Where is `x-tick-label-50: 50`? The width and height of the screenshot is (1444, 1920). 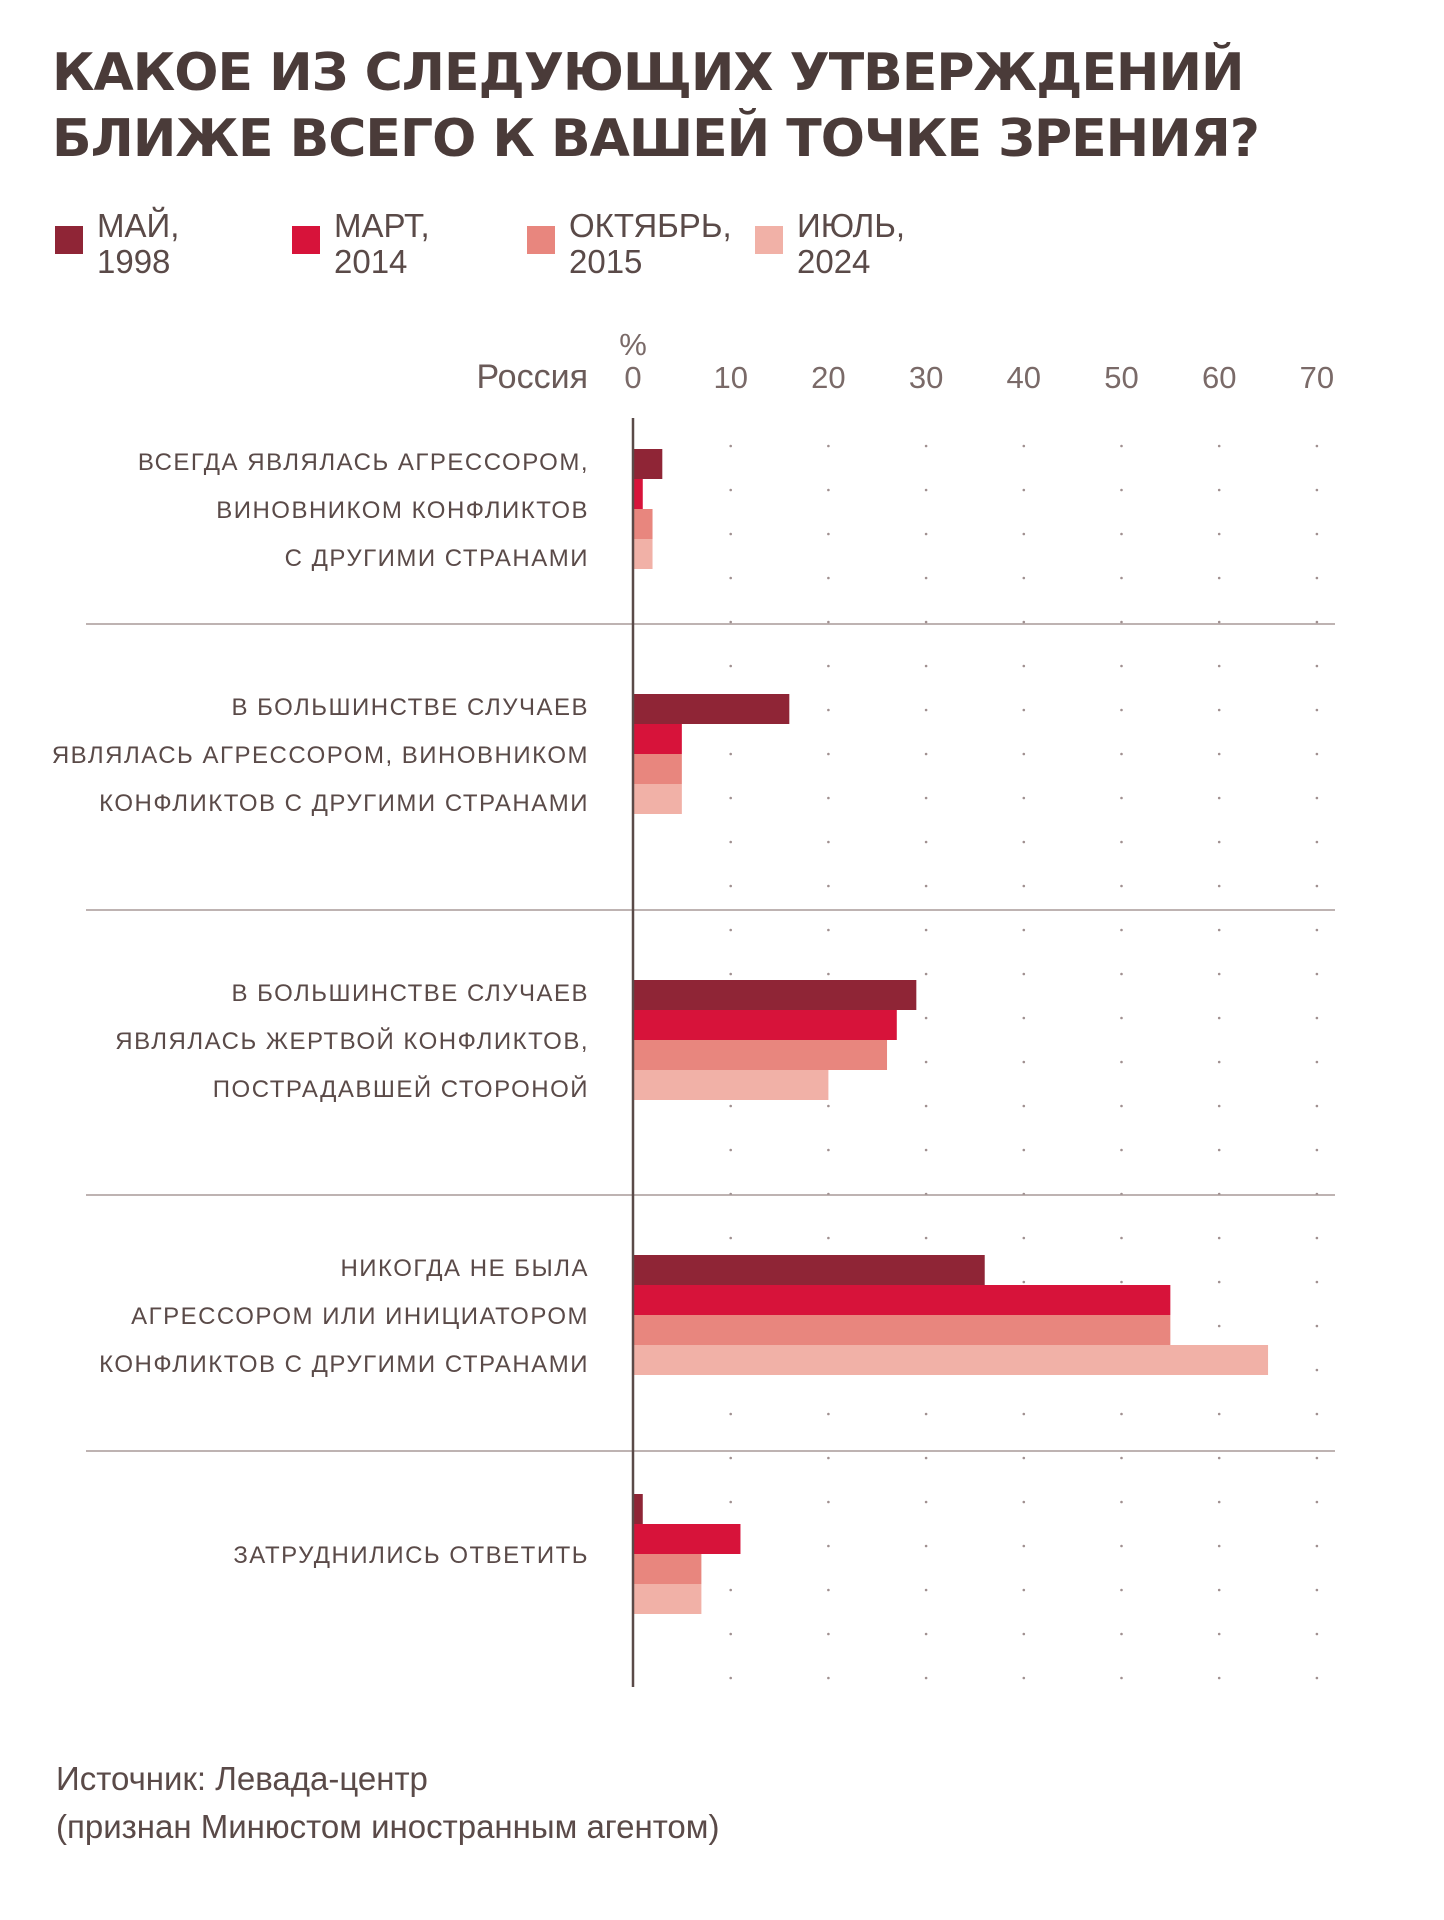 x-tick-label-50: 50 is located at coordinates (1121, 377).